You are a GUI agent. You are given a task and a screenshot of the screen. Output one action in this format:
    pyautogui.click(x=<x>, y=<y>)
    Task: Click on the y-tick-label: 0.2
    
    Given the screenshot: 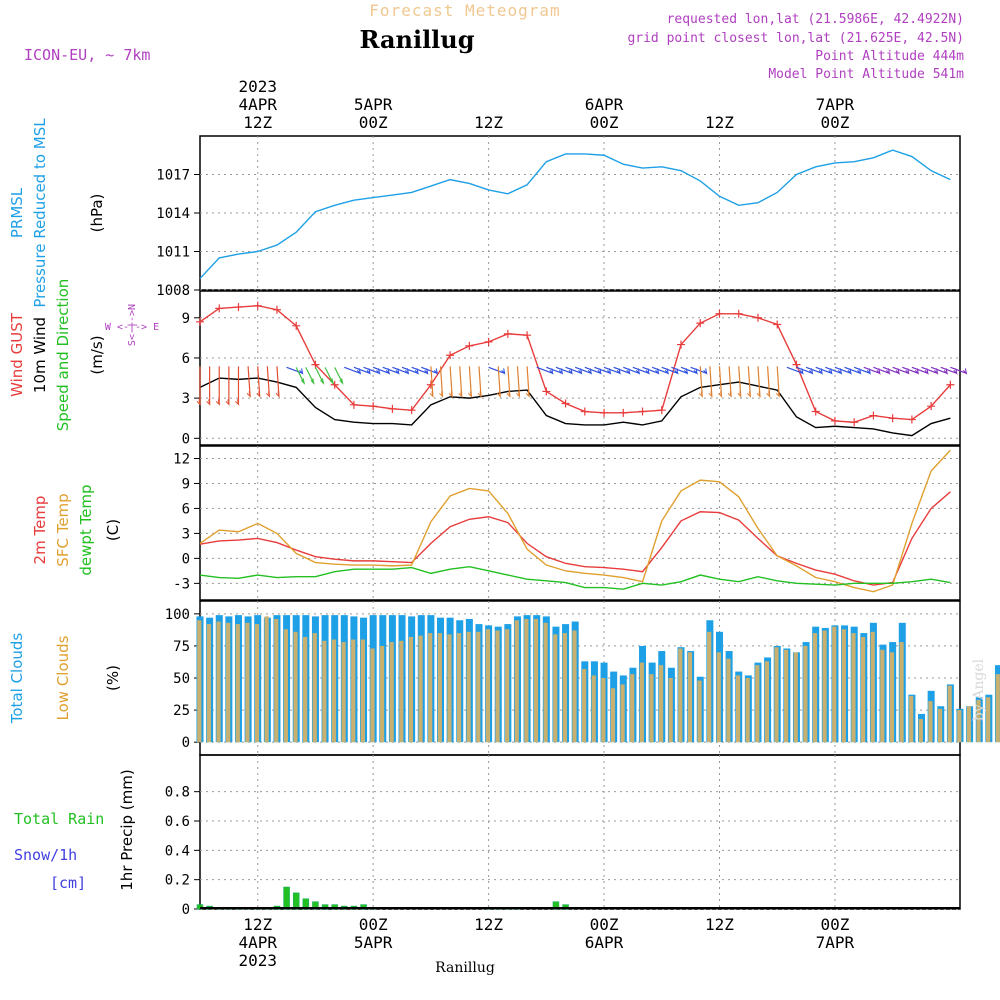 What is the action you would take?
    pyautogui.click(x=177, y=881)
    